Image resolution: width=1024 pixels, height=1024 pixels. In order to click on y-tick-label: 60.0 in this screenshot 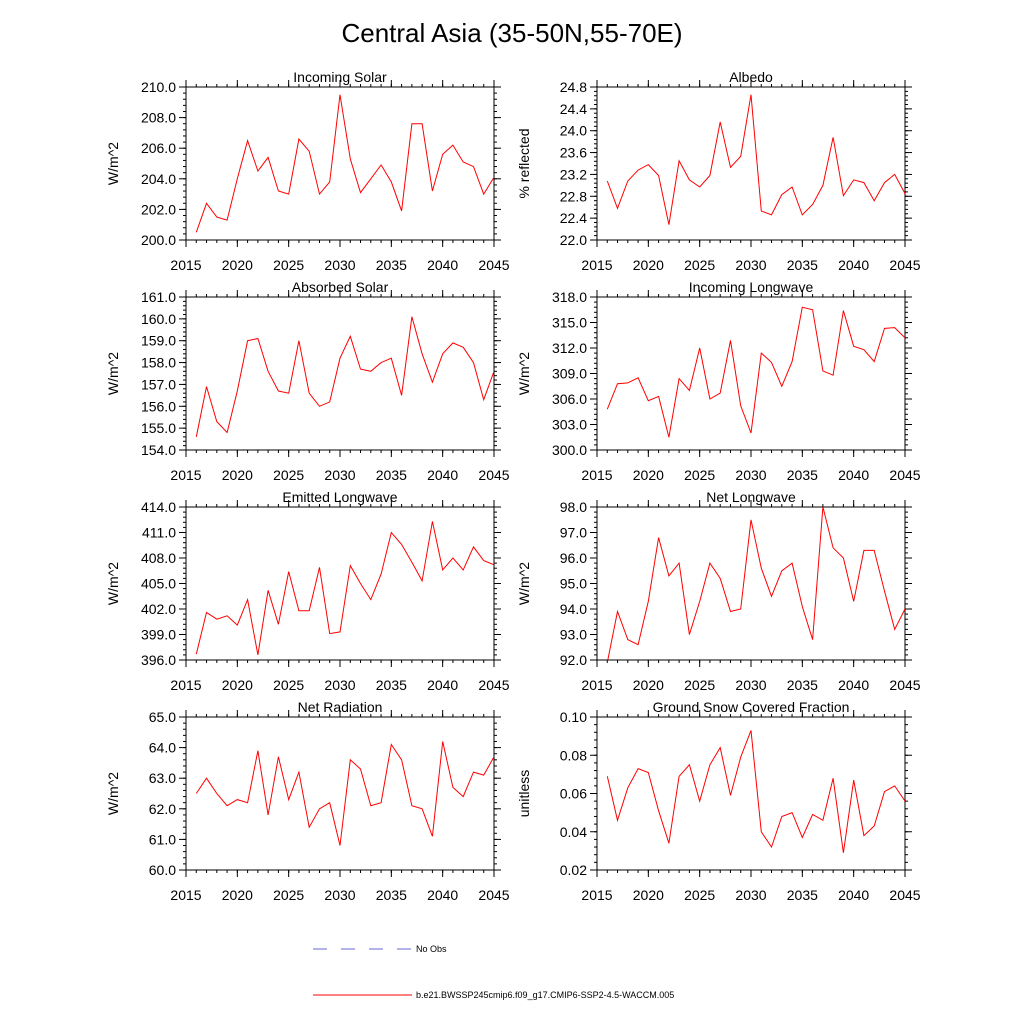, I will do `click(162, 870)`.